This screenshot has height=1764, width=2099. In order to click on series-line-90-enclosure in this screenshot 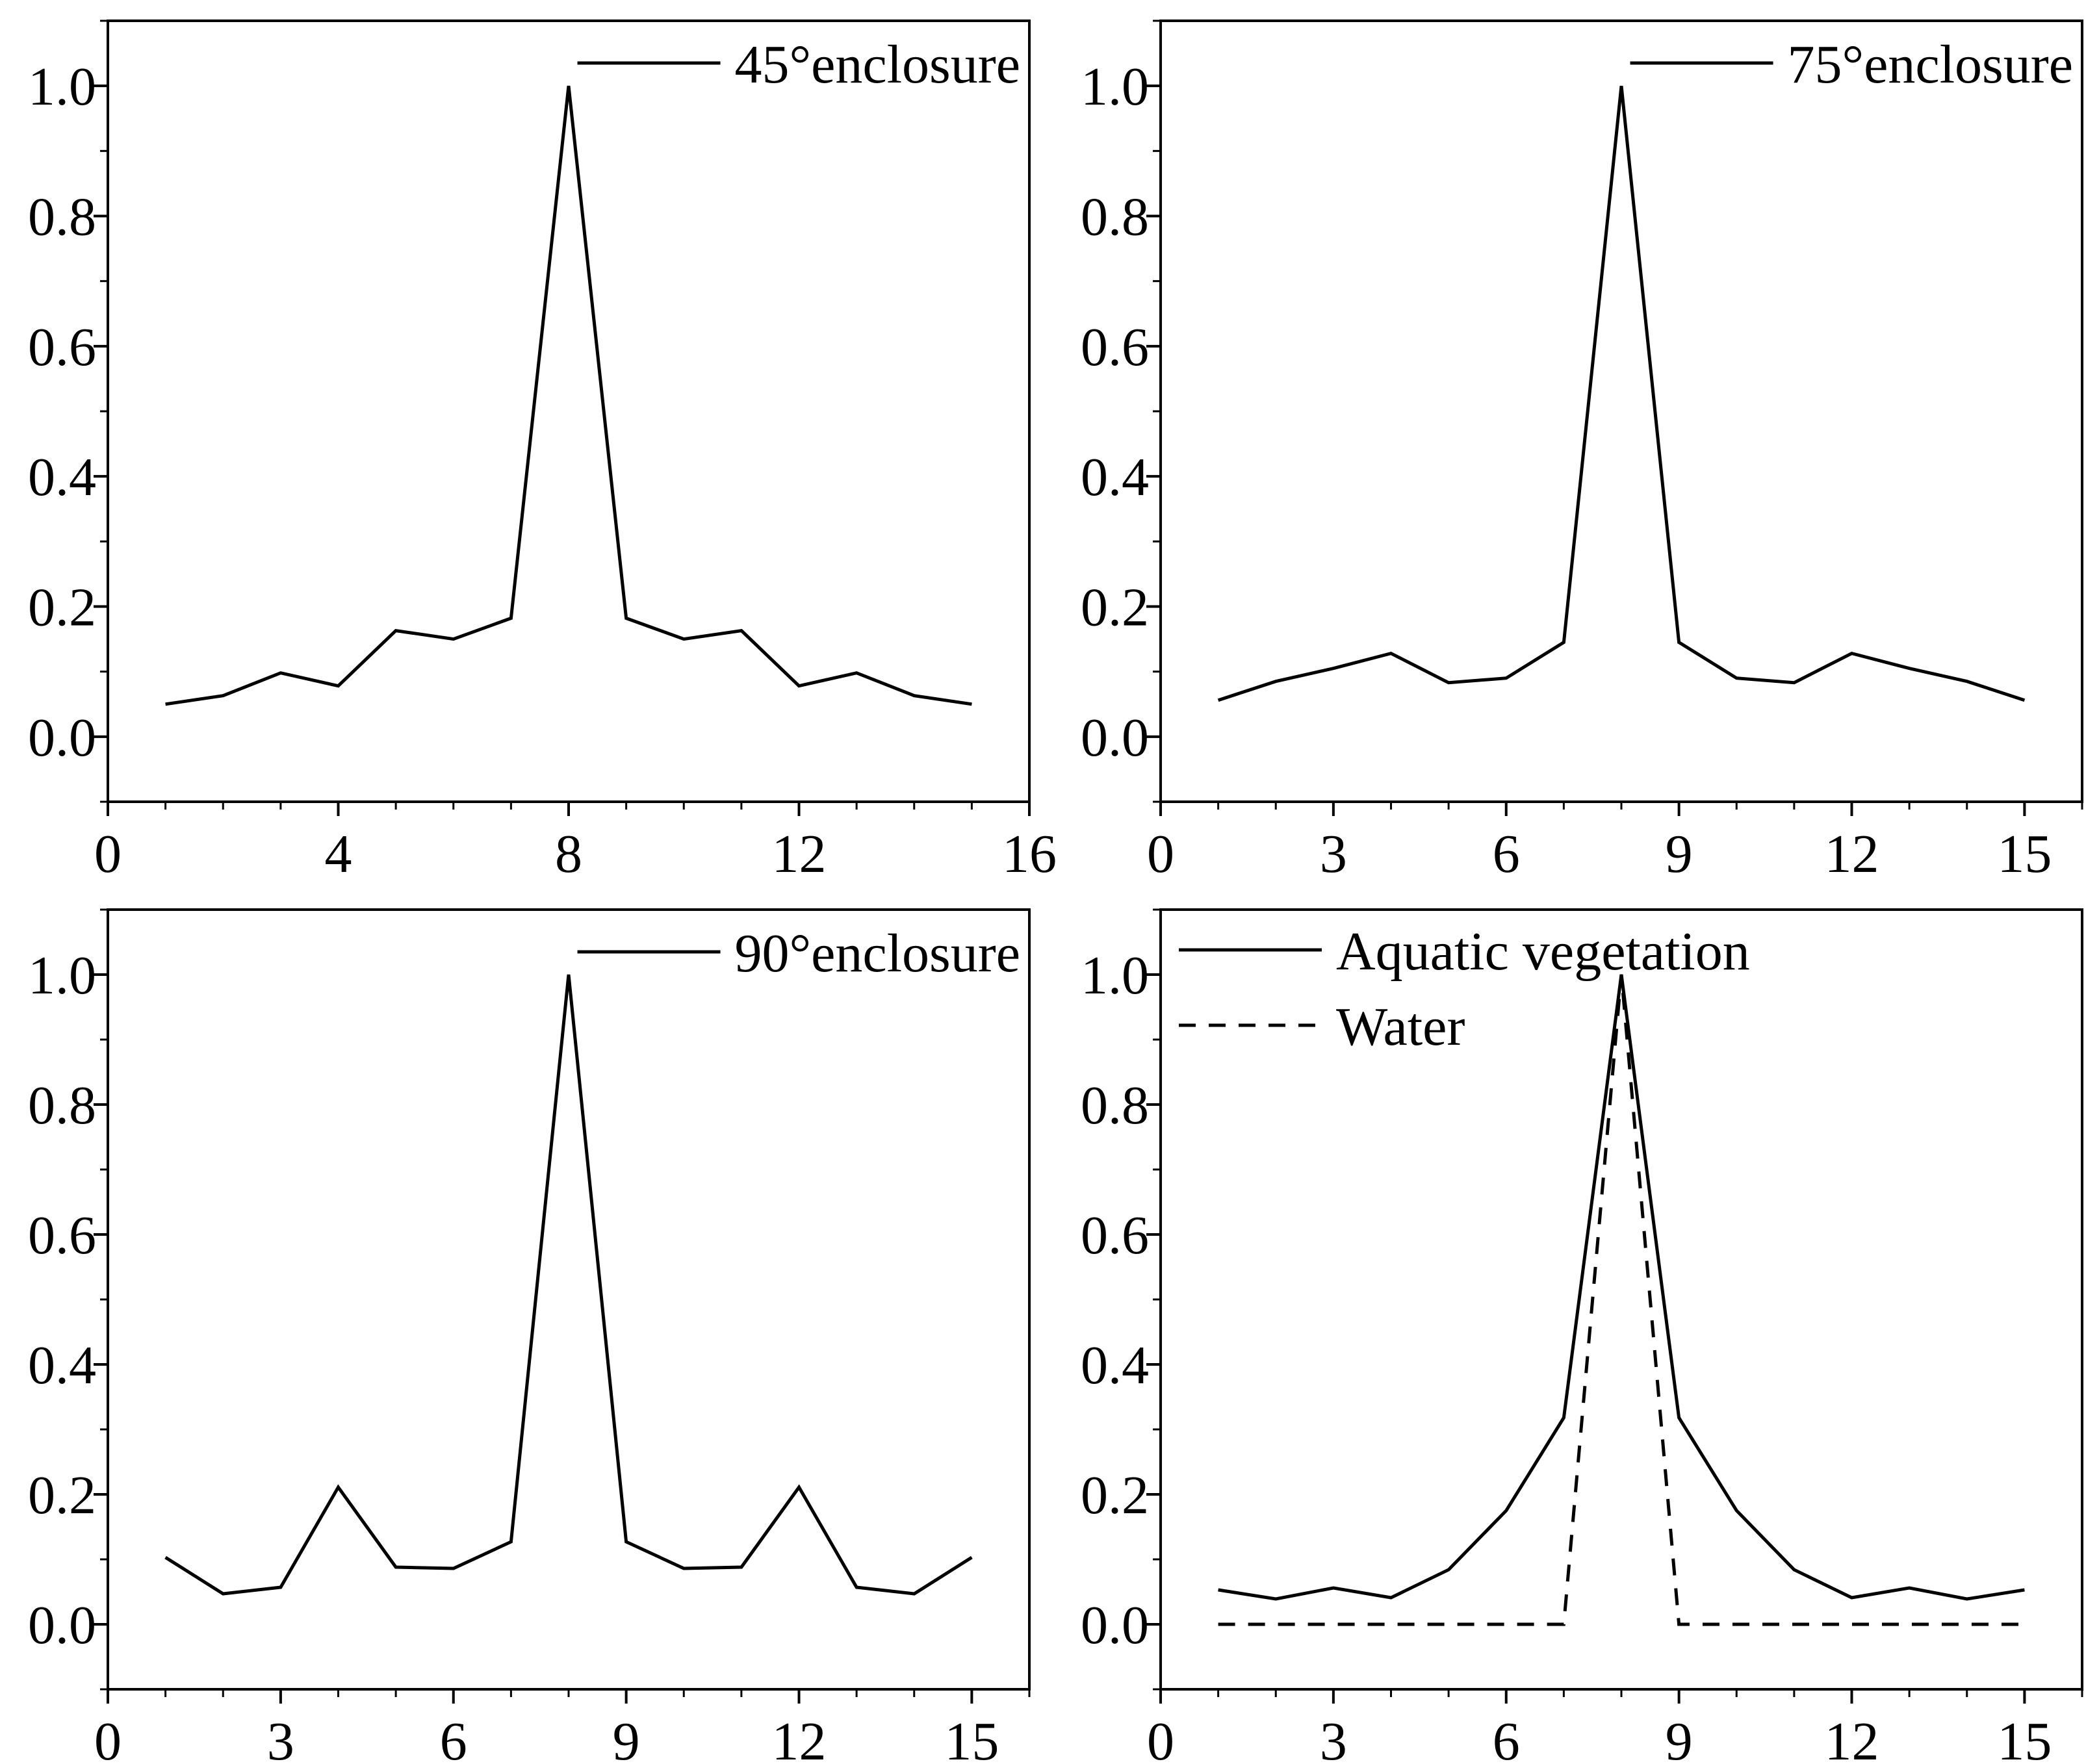, I will do `click(568, 1285)`.